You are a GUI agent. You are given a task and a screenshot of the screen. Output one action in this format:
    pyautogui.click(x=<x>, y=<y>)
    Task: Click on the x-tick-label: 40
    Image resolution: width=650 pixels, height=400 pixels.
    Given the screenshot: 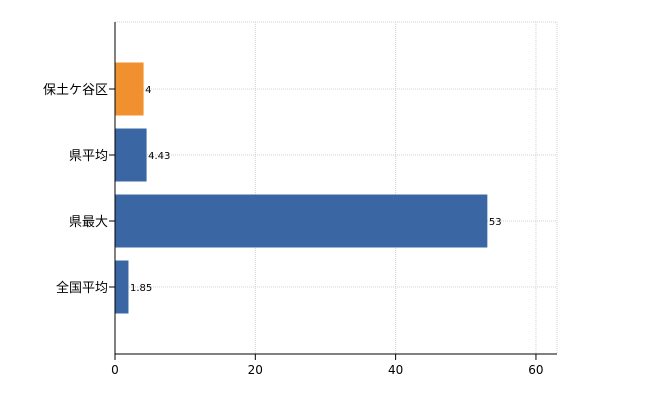 What is the action you would take?
    pyautogui.click(x=395, y=370)
    